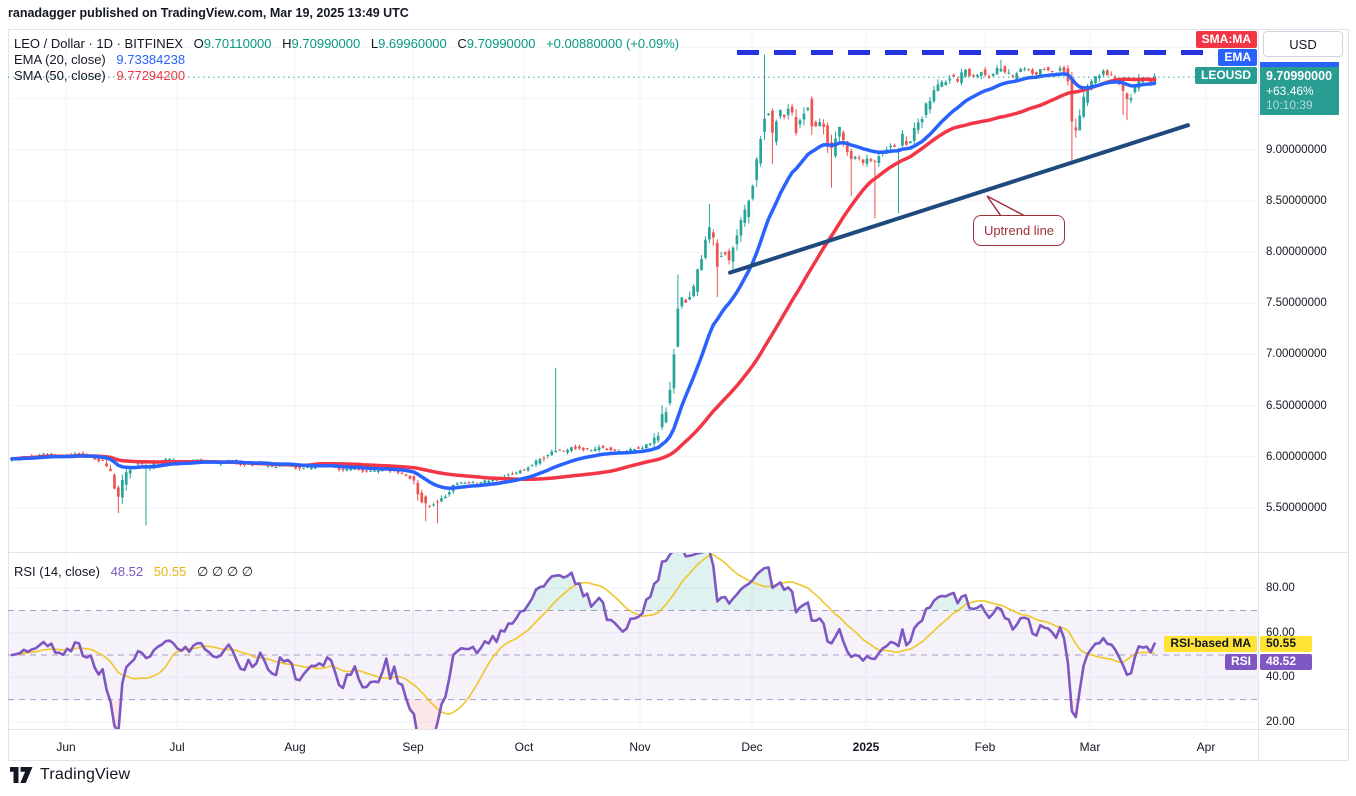  What do you see at coordinates (66, 747) in the screenshot?
I see `time-axis-label: Jun` at bounding box center [66, 747].